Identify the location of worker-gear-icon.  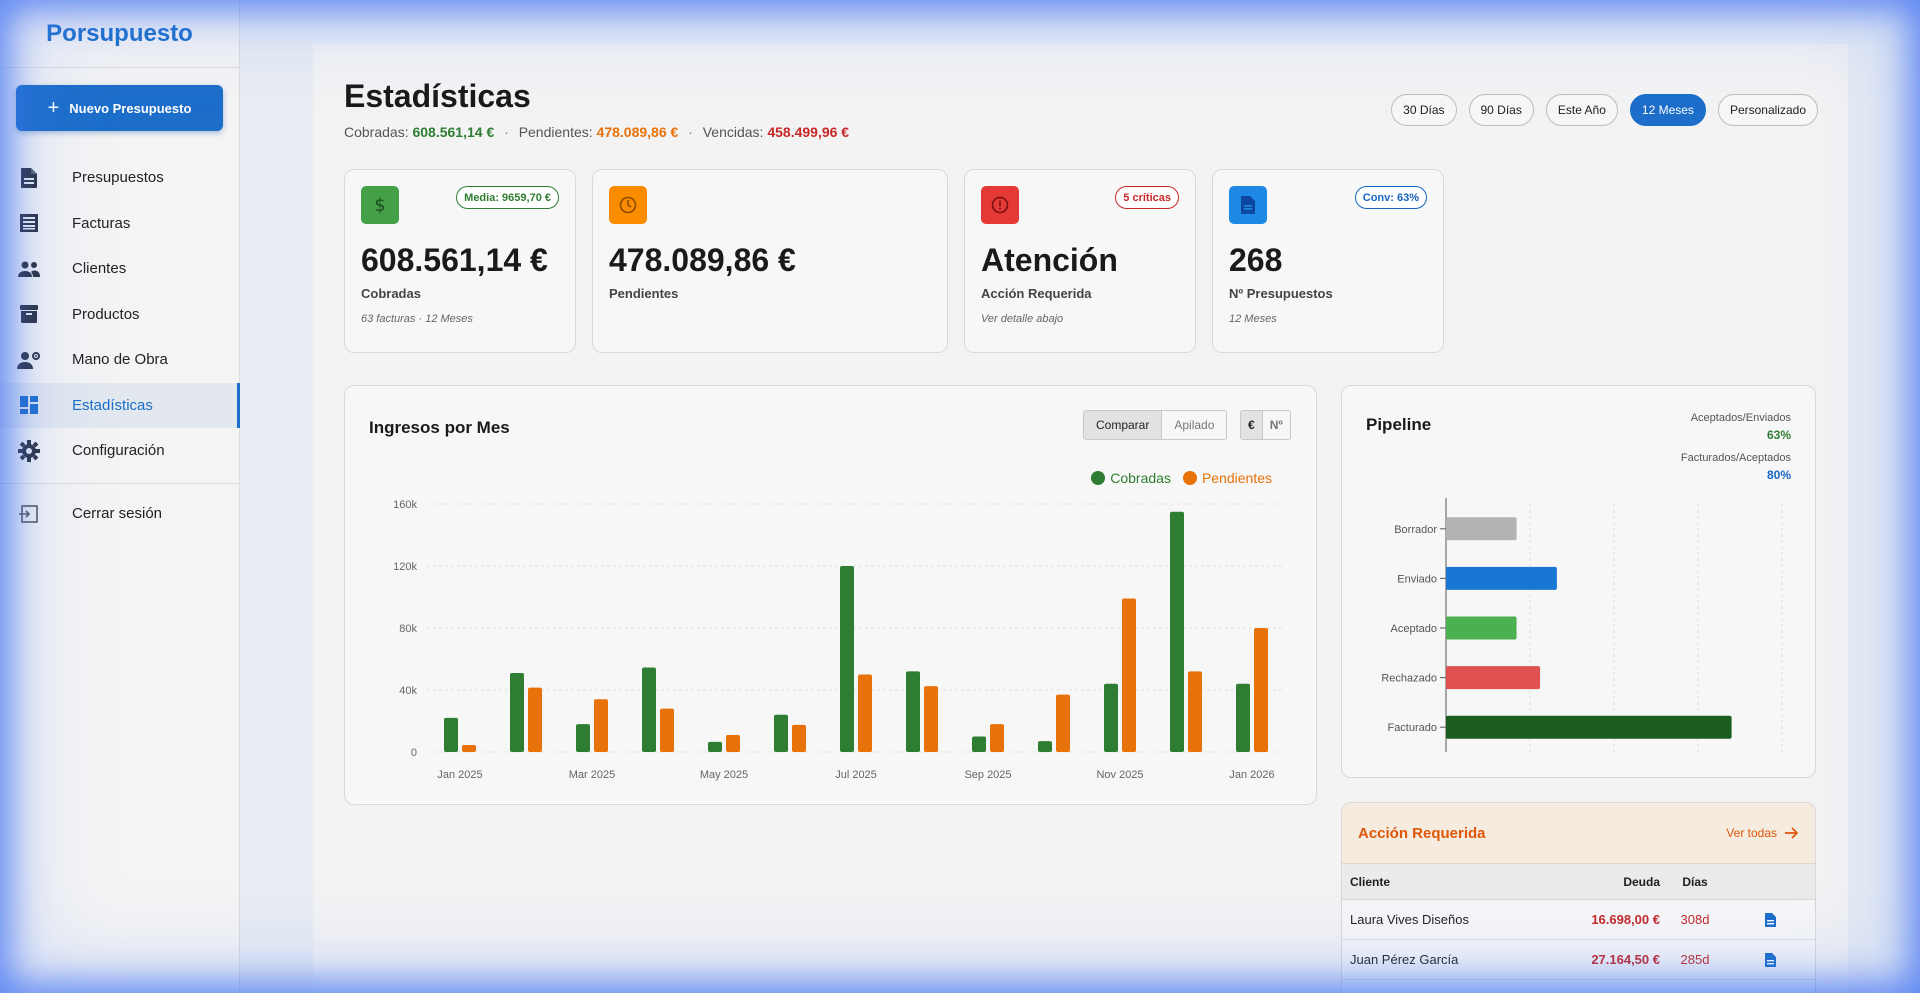
(29, 360).